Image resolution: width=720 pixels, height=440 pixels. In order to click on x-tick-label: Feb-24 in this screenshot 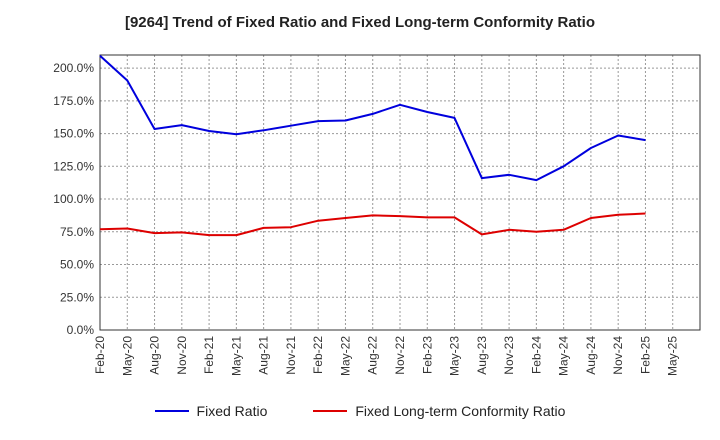, I will do `click(536, 355)`.